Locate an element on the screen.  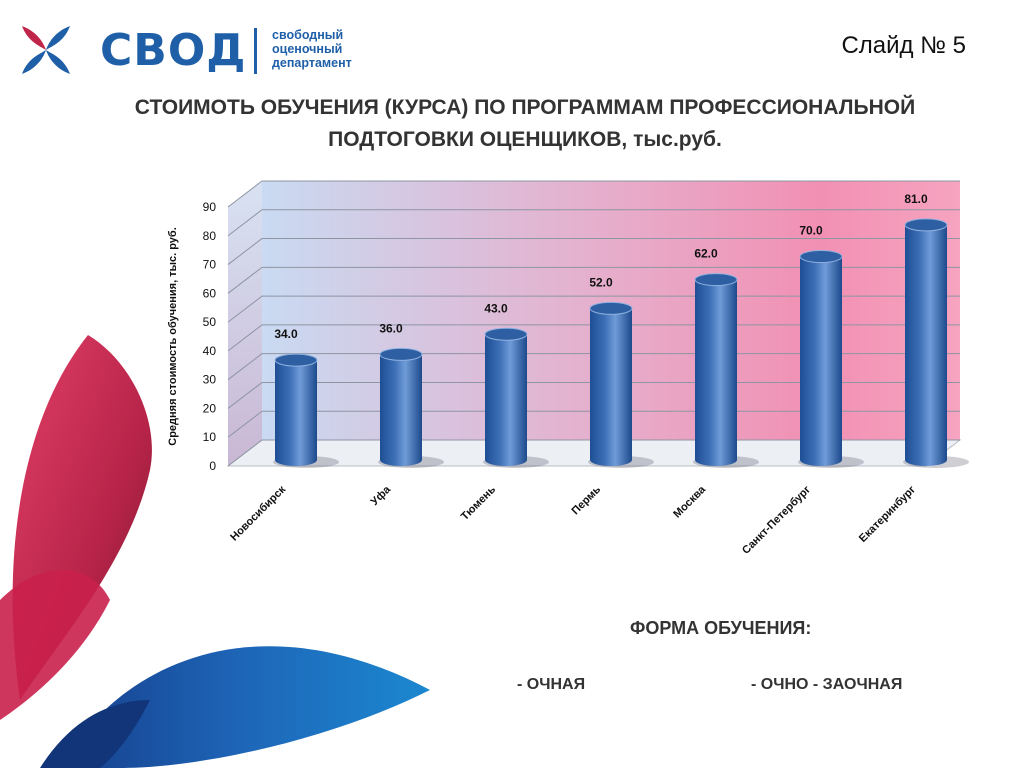
x-tick-label: Новосибирск is located at coordinates (258, 513).